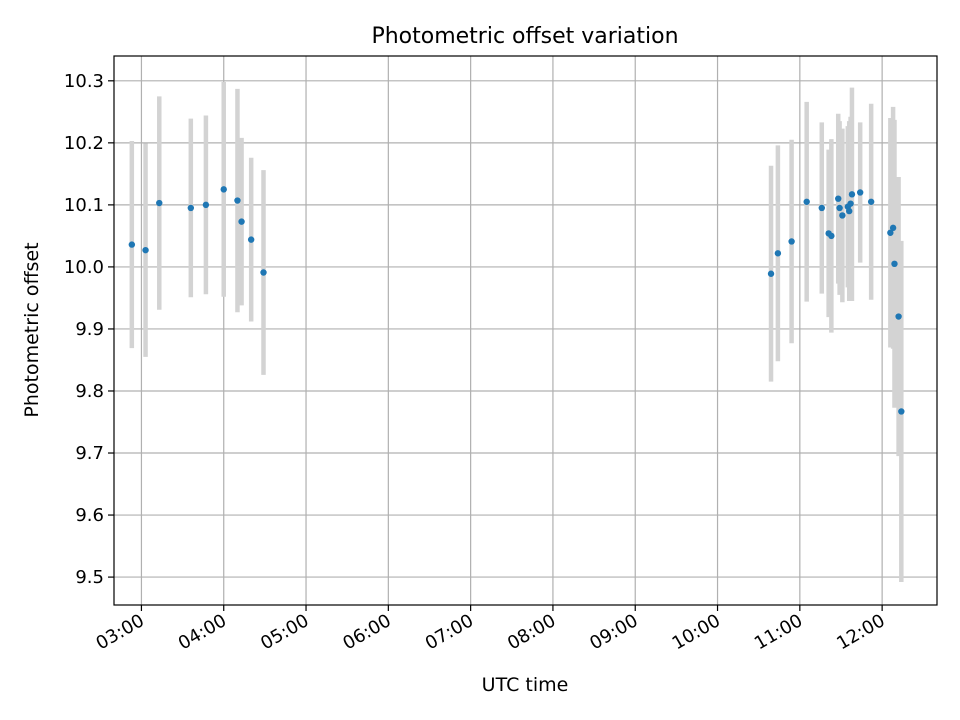 This screenshot has height=720, width=960. I want to click on x-tick-label: 11:00, so click(778, 632).